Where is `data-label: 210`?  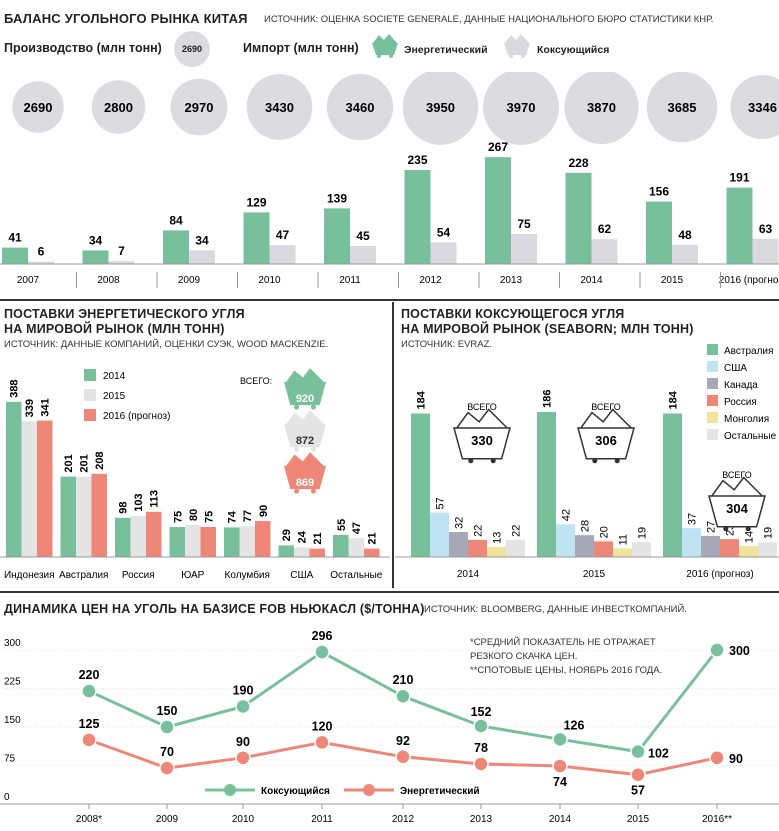
data-label: 210 is located at coordinates (403, 680).